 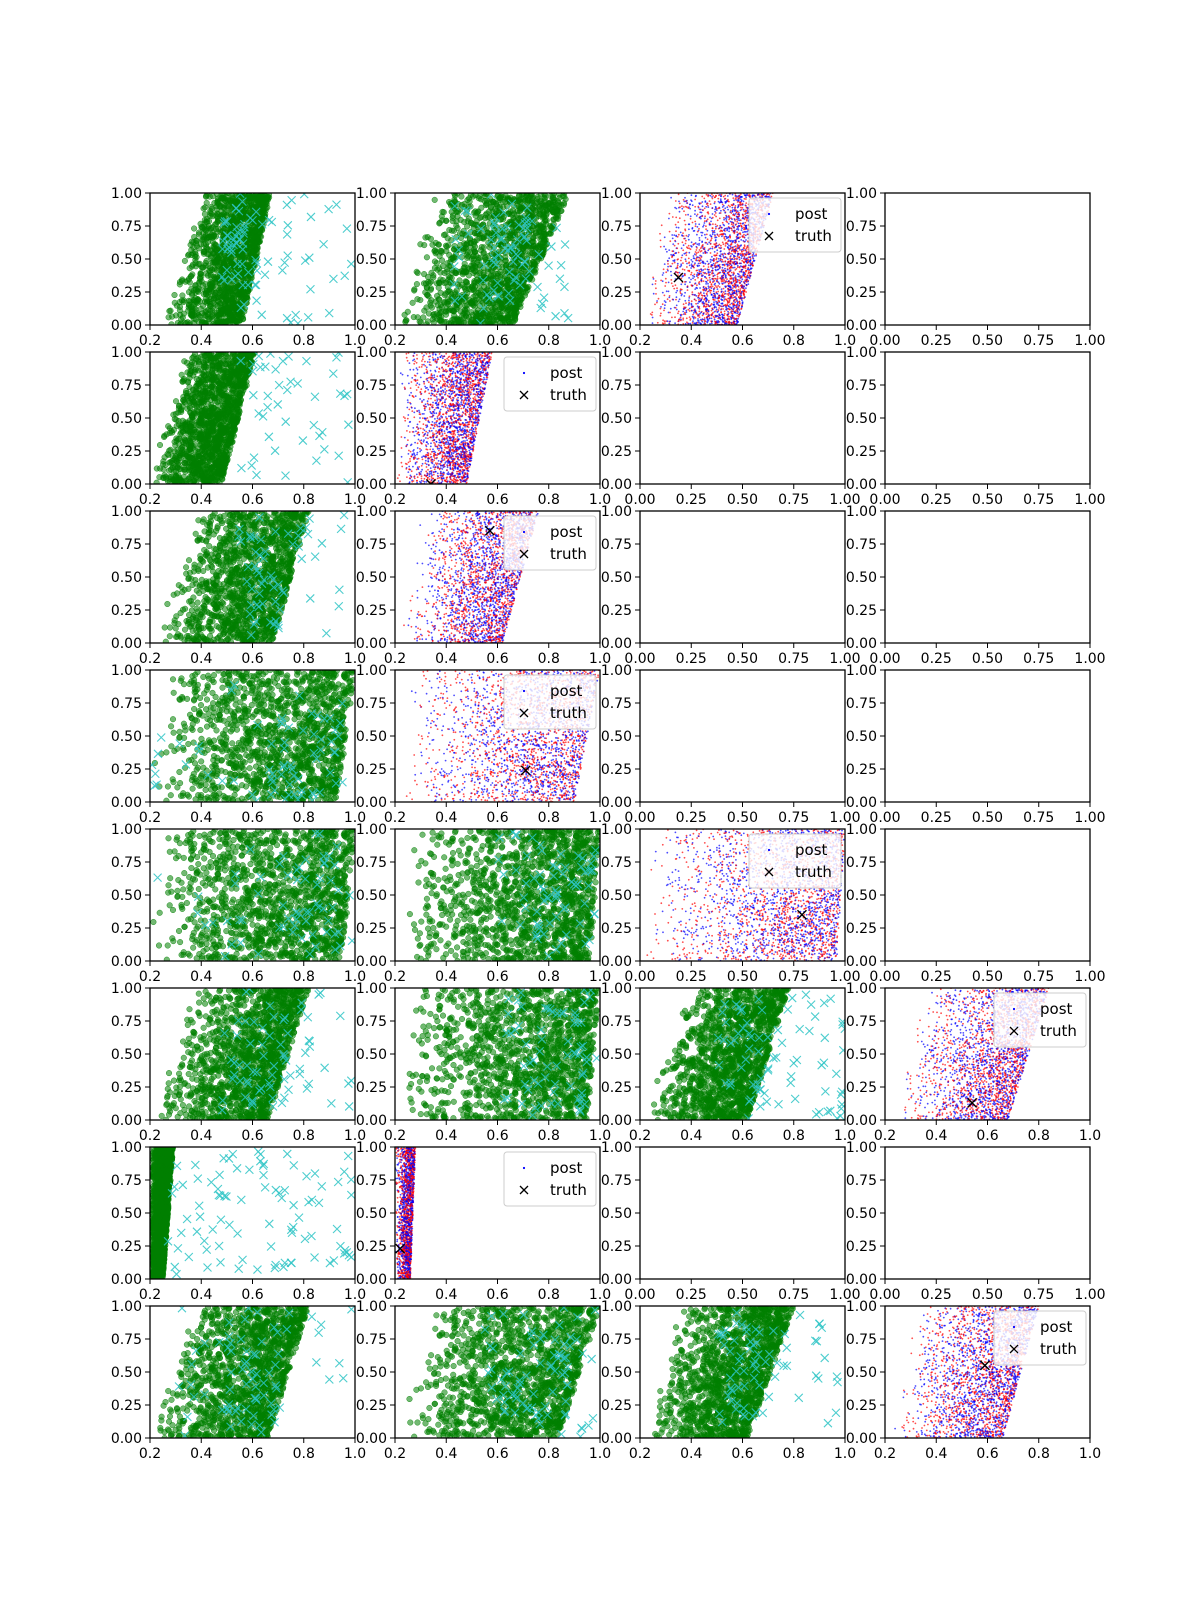 What do you see at coordinates (395, 341) in the screenshot?
I see `x-tick-label: 0.2` at bounding box center [395, 341].